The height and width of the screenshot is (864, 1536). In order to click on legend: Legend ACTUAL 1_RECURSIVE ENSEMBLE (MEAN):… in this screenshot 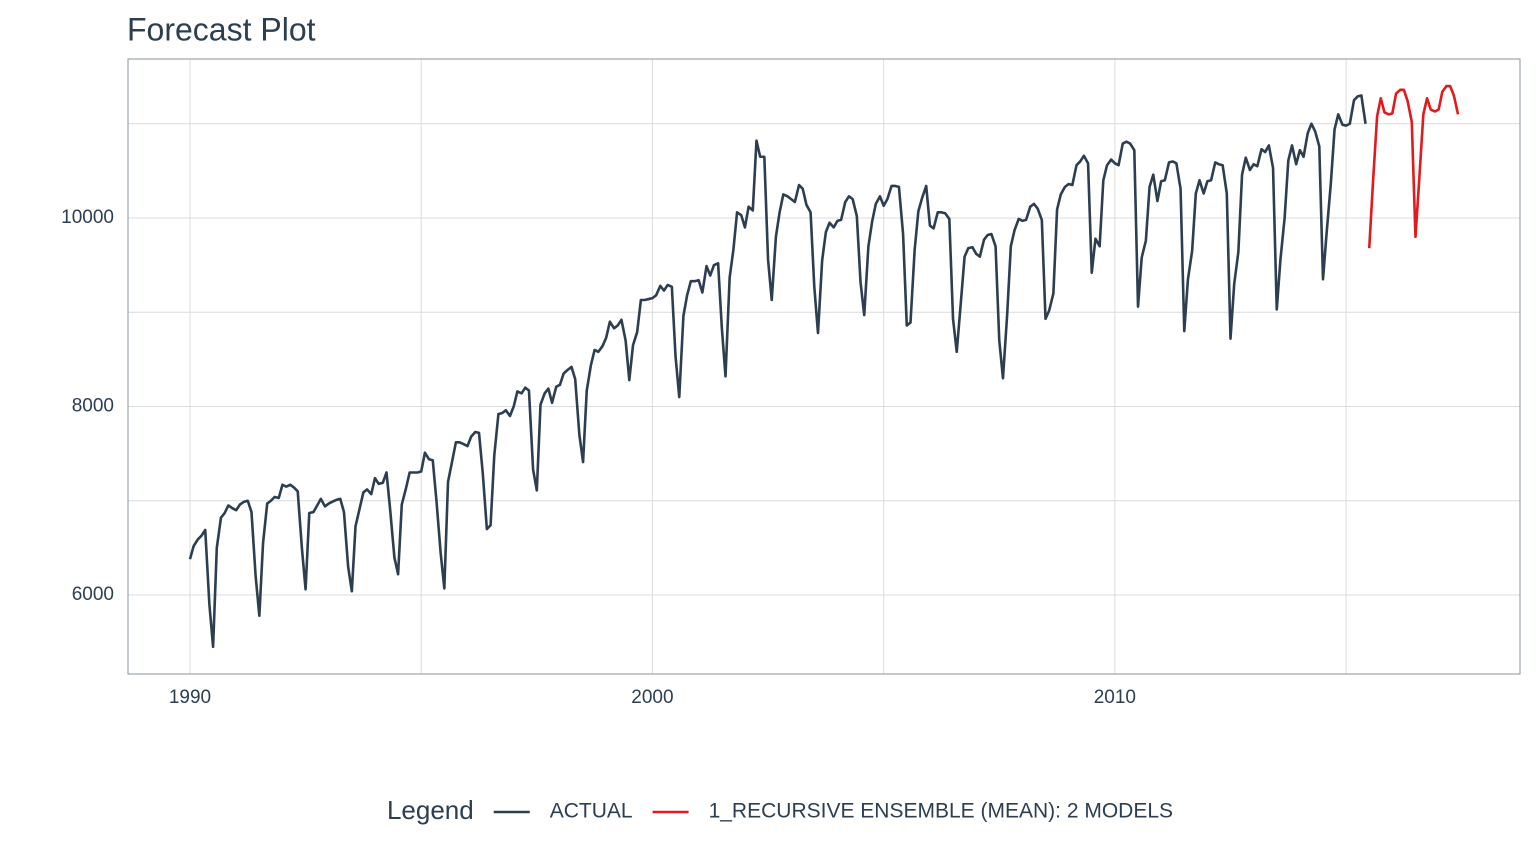, I will do `click(780, 810)`.